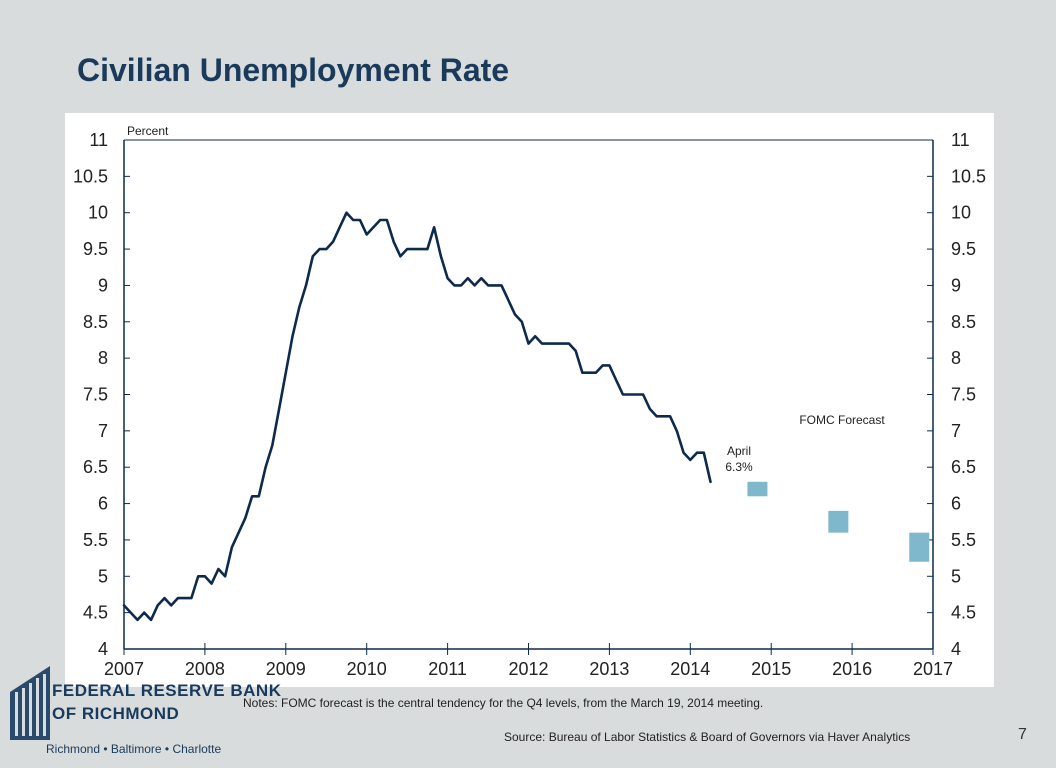  Describe the element at coordinates (95, 322) in the screenshot. I see `y-tick-label-left: 8.5` at that location.